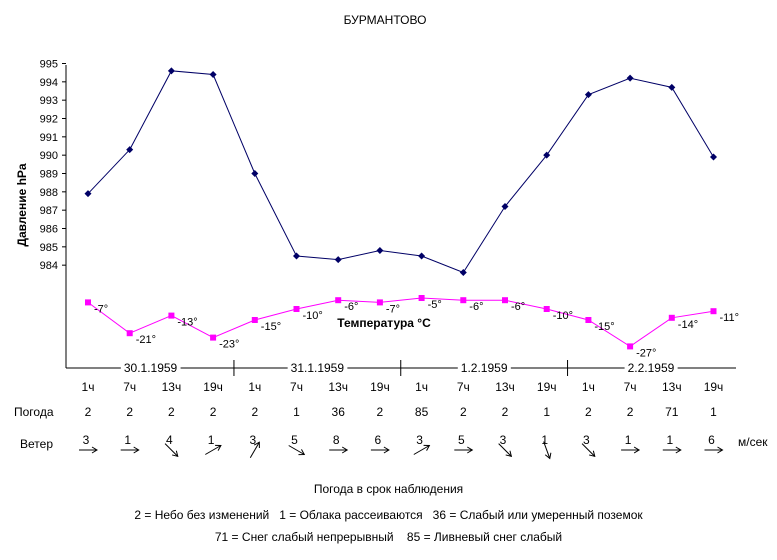  What do you see at coordinates (388, 489) in the screenshot?
I see `legend-title: Погода в срок наблюдения` at bounding box center [388, 489].